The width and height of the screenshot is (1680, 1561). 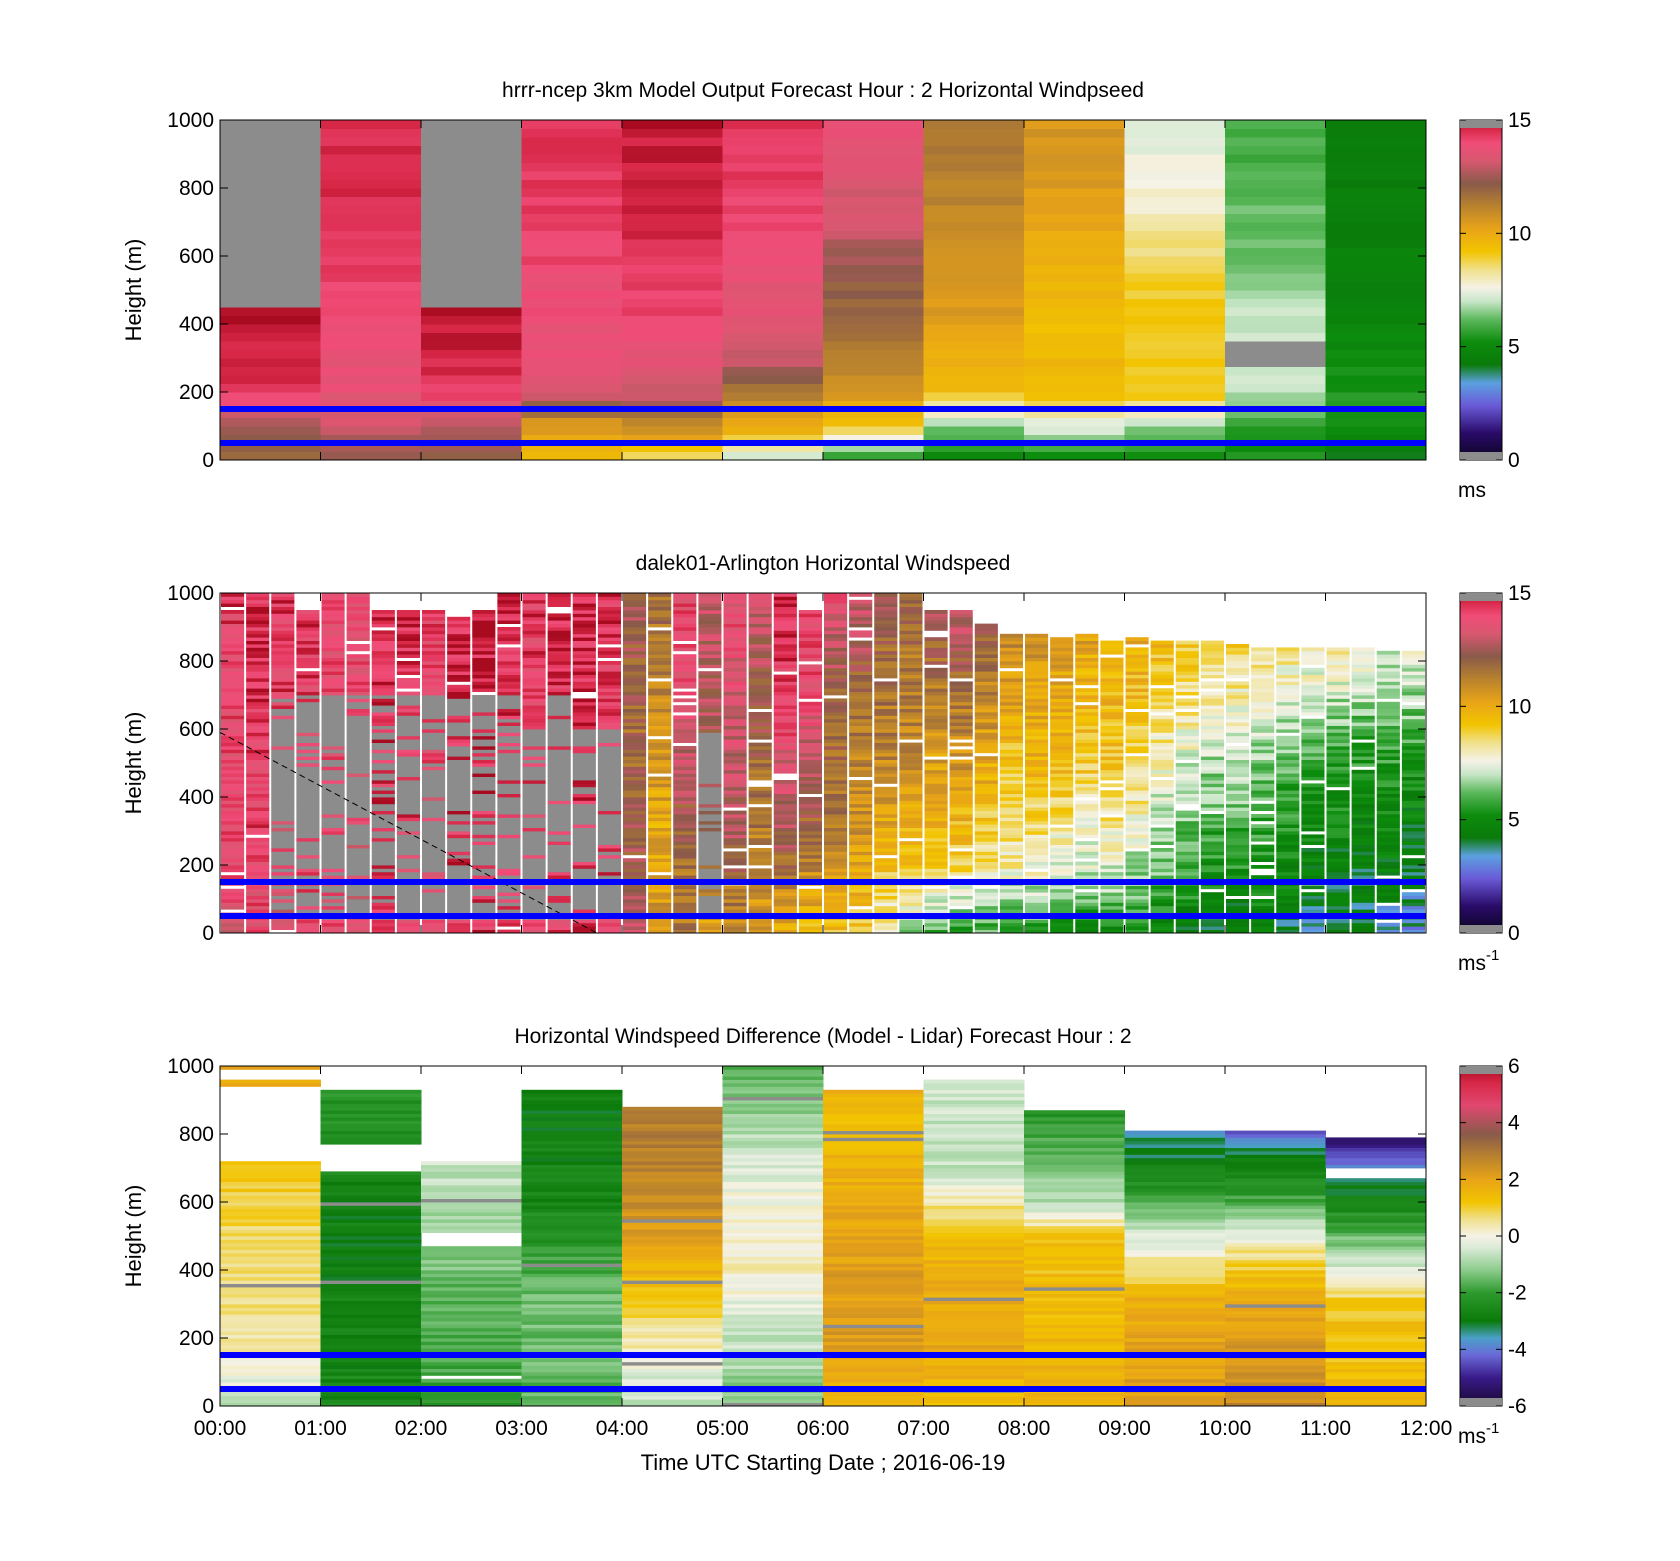 I want to click on colorbar-tick-label: 10, so click(x=1519, y=233).